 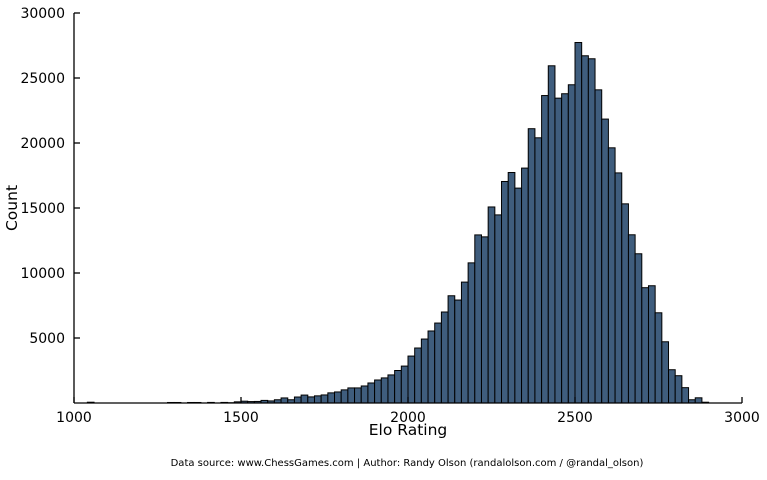 I want to click on x-tick-label: 3000, so click(x=742, y=418).